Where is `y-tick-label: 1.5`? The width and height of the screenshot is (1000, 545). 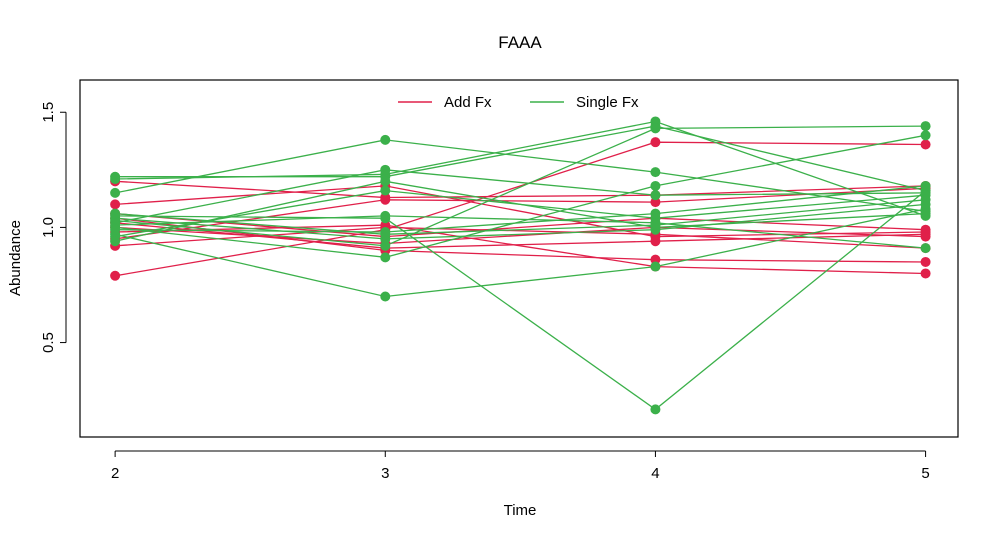
y-tick-label: 1.5 is located at coordinates (48, 112).